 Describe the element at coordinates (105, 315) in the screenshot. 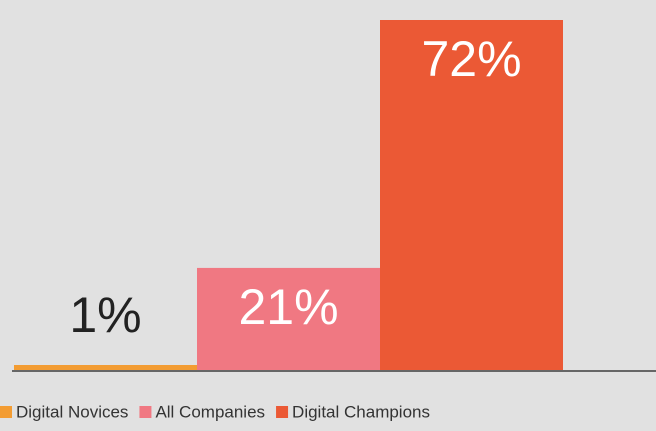

I see `value-label: 1%` at that location.